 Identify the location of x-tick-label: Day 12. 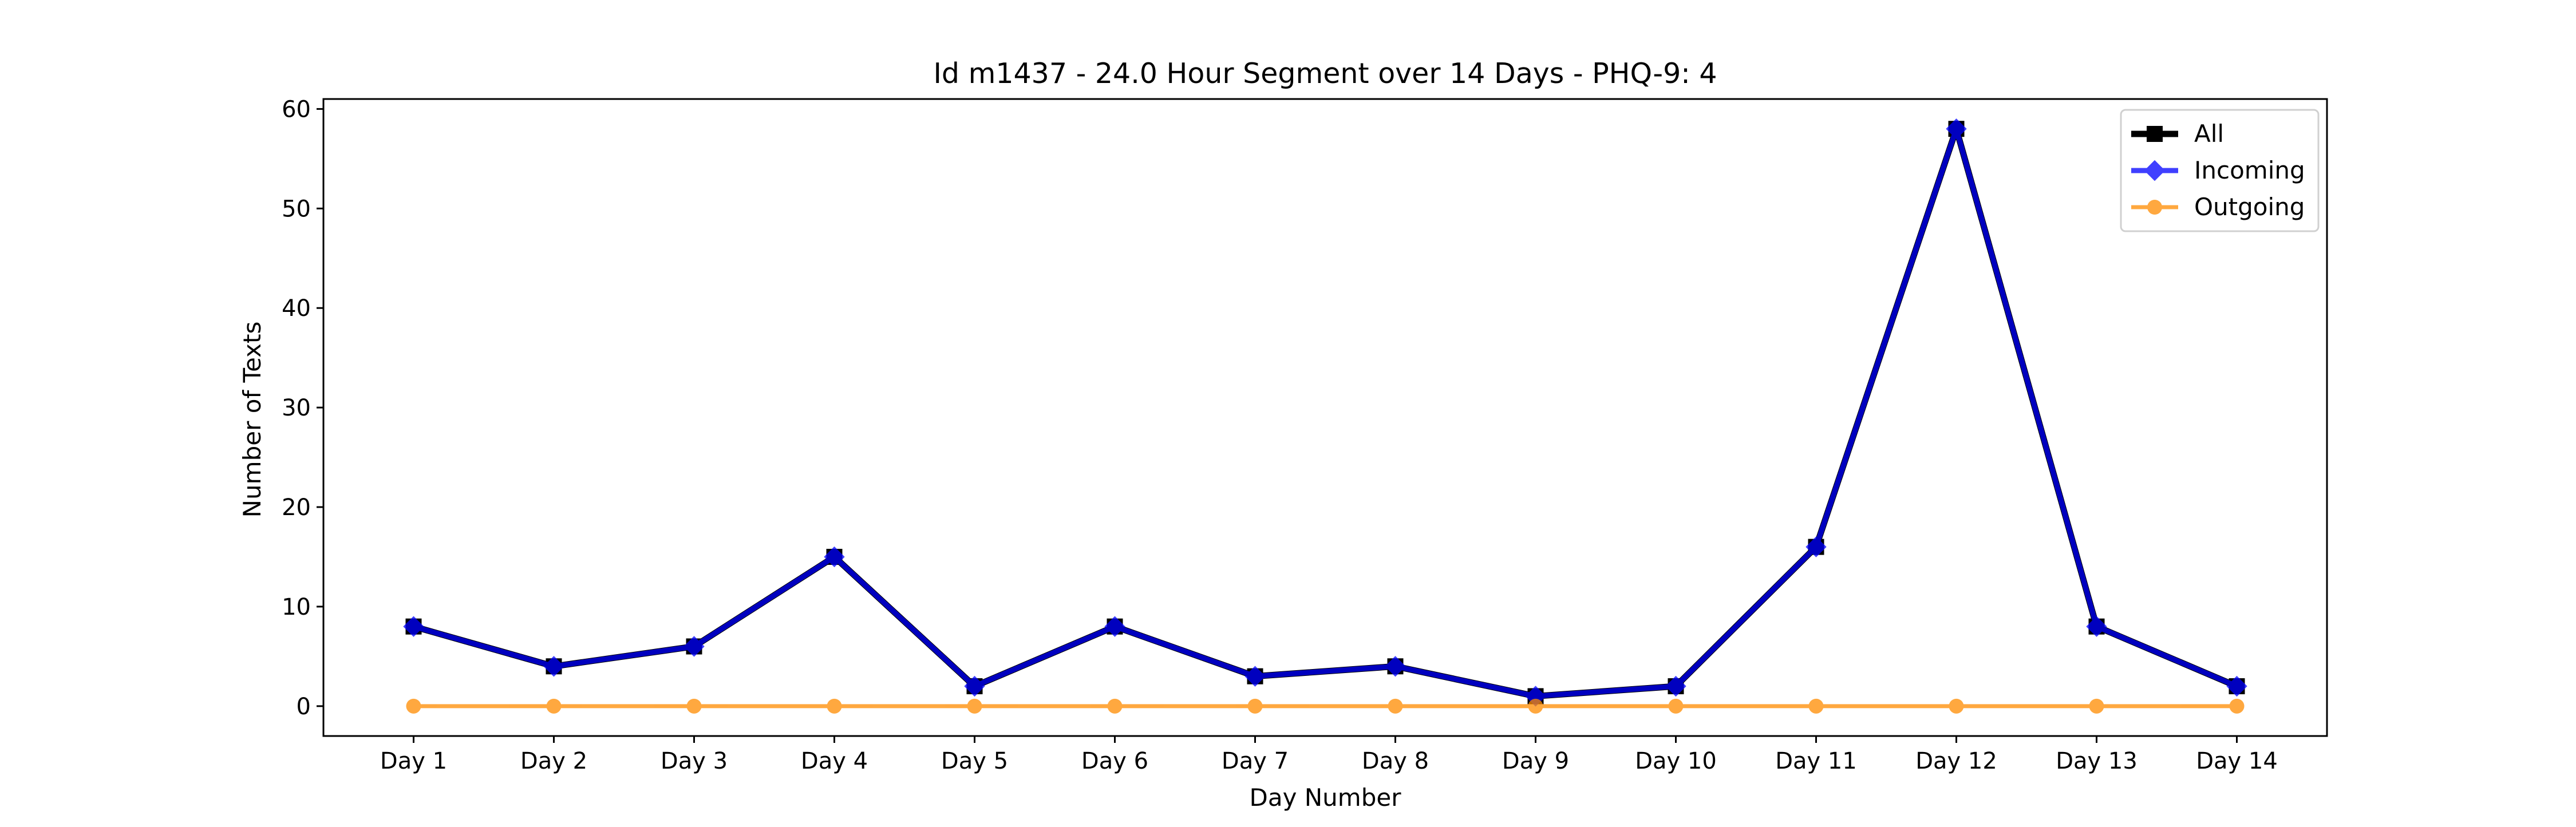
(1956, 761).